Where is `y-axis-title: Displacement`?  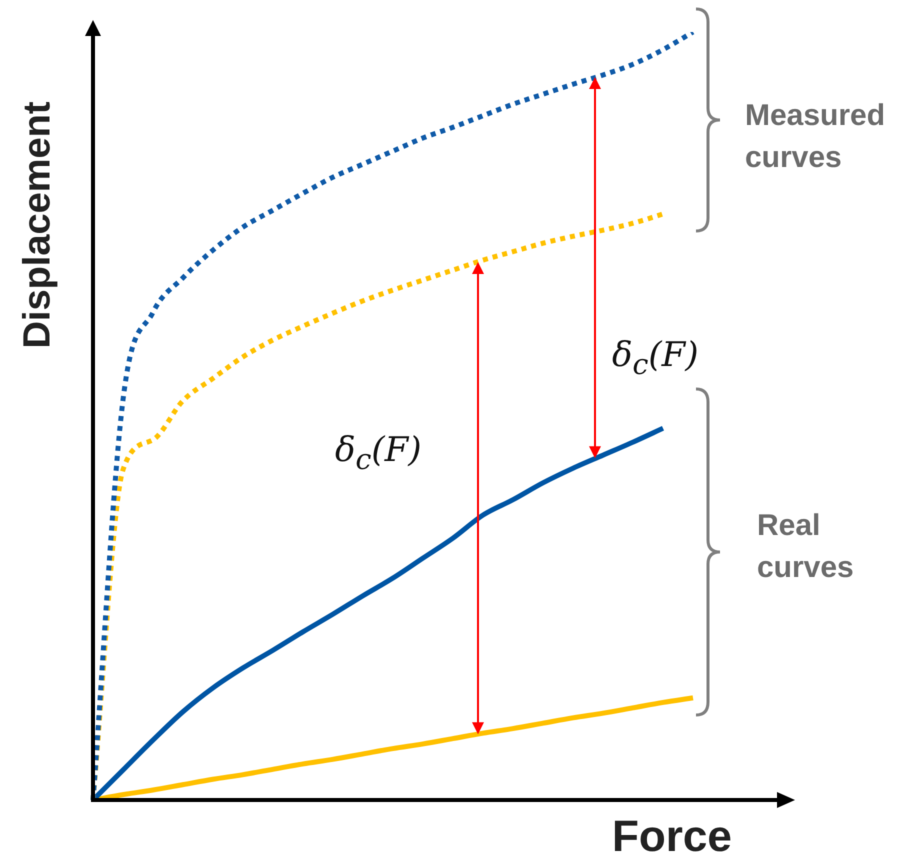
y-axis-title: Displacement is located at coordinates (38, 225).